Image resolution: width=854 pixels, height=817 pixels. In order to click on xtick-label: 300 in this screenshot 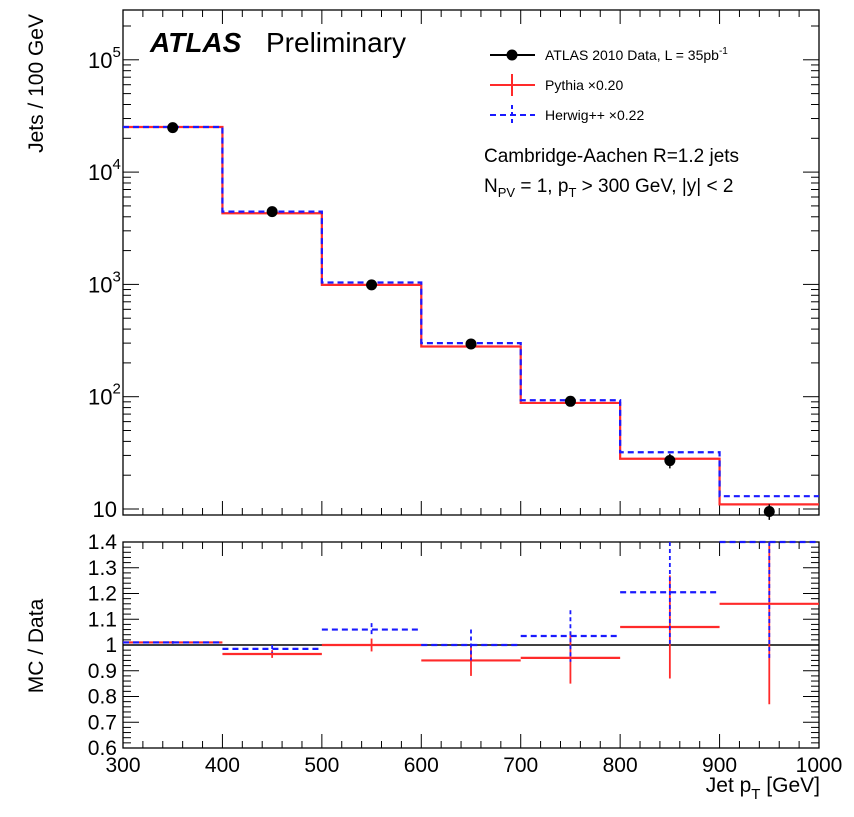, I will do `click(122, 765)`.